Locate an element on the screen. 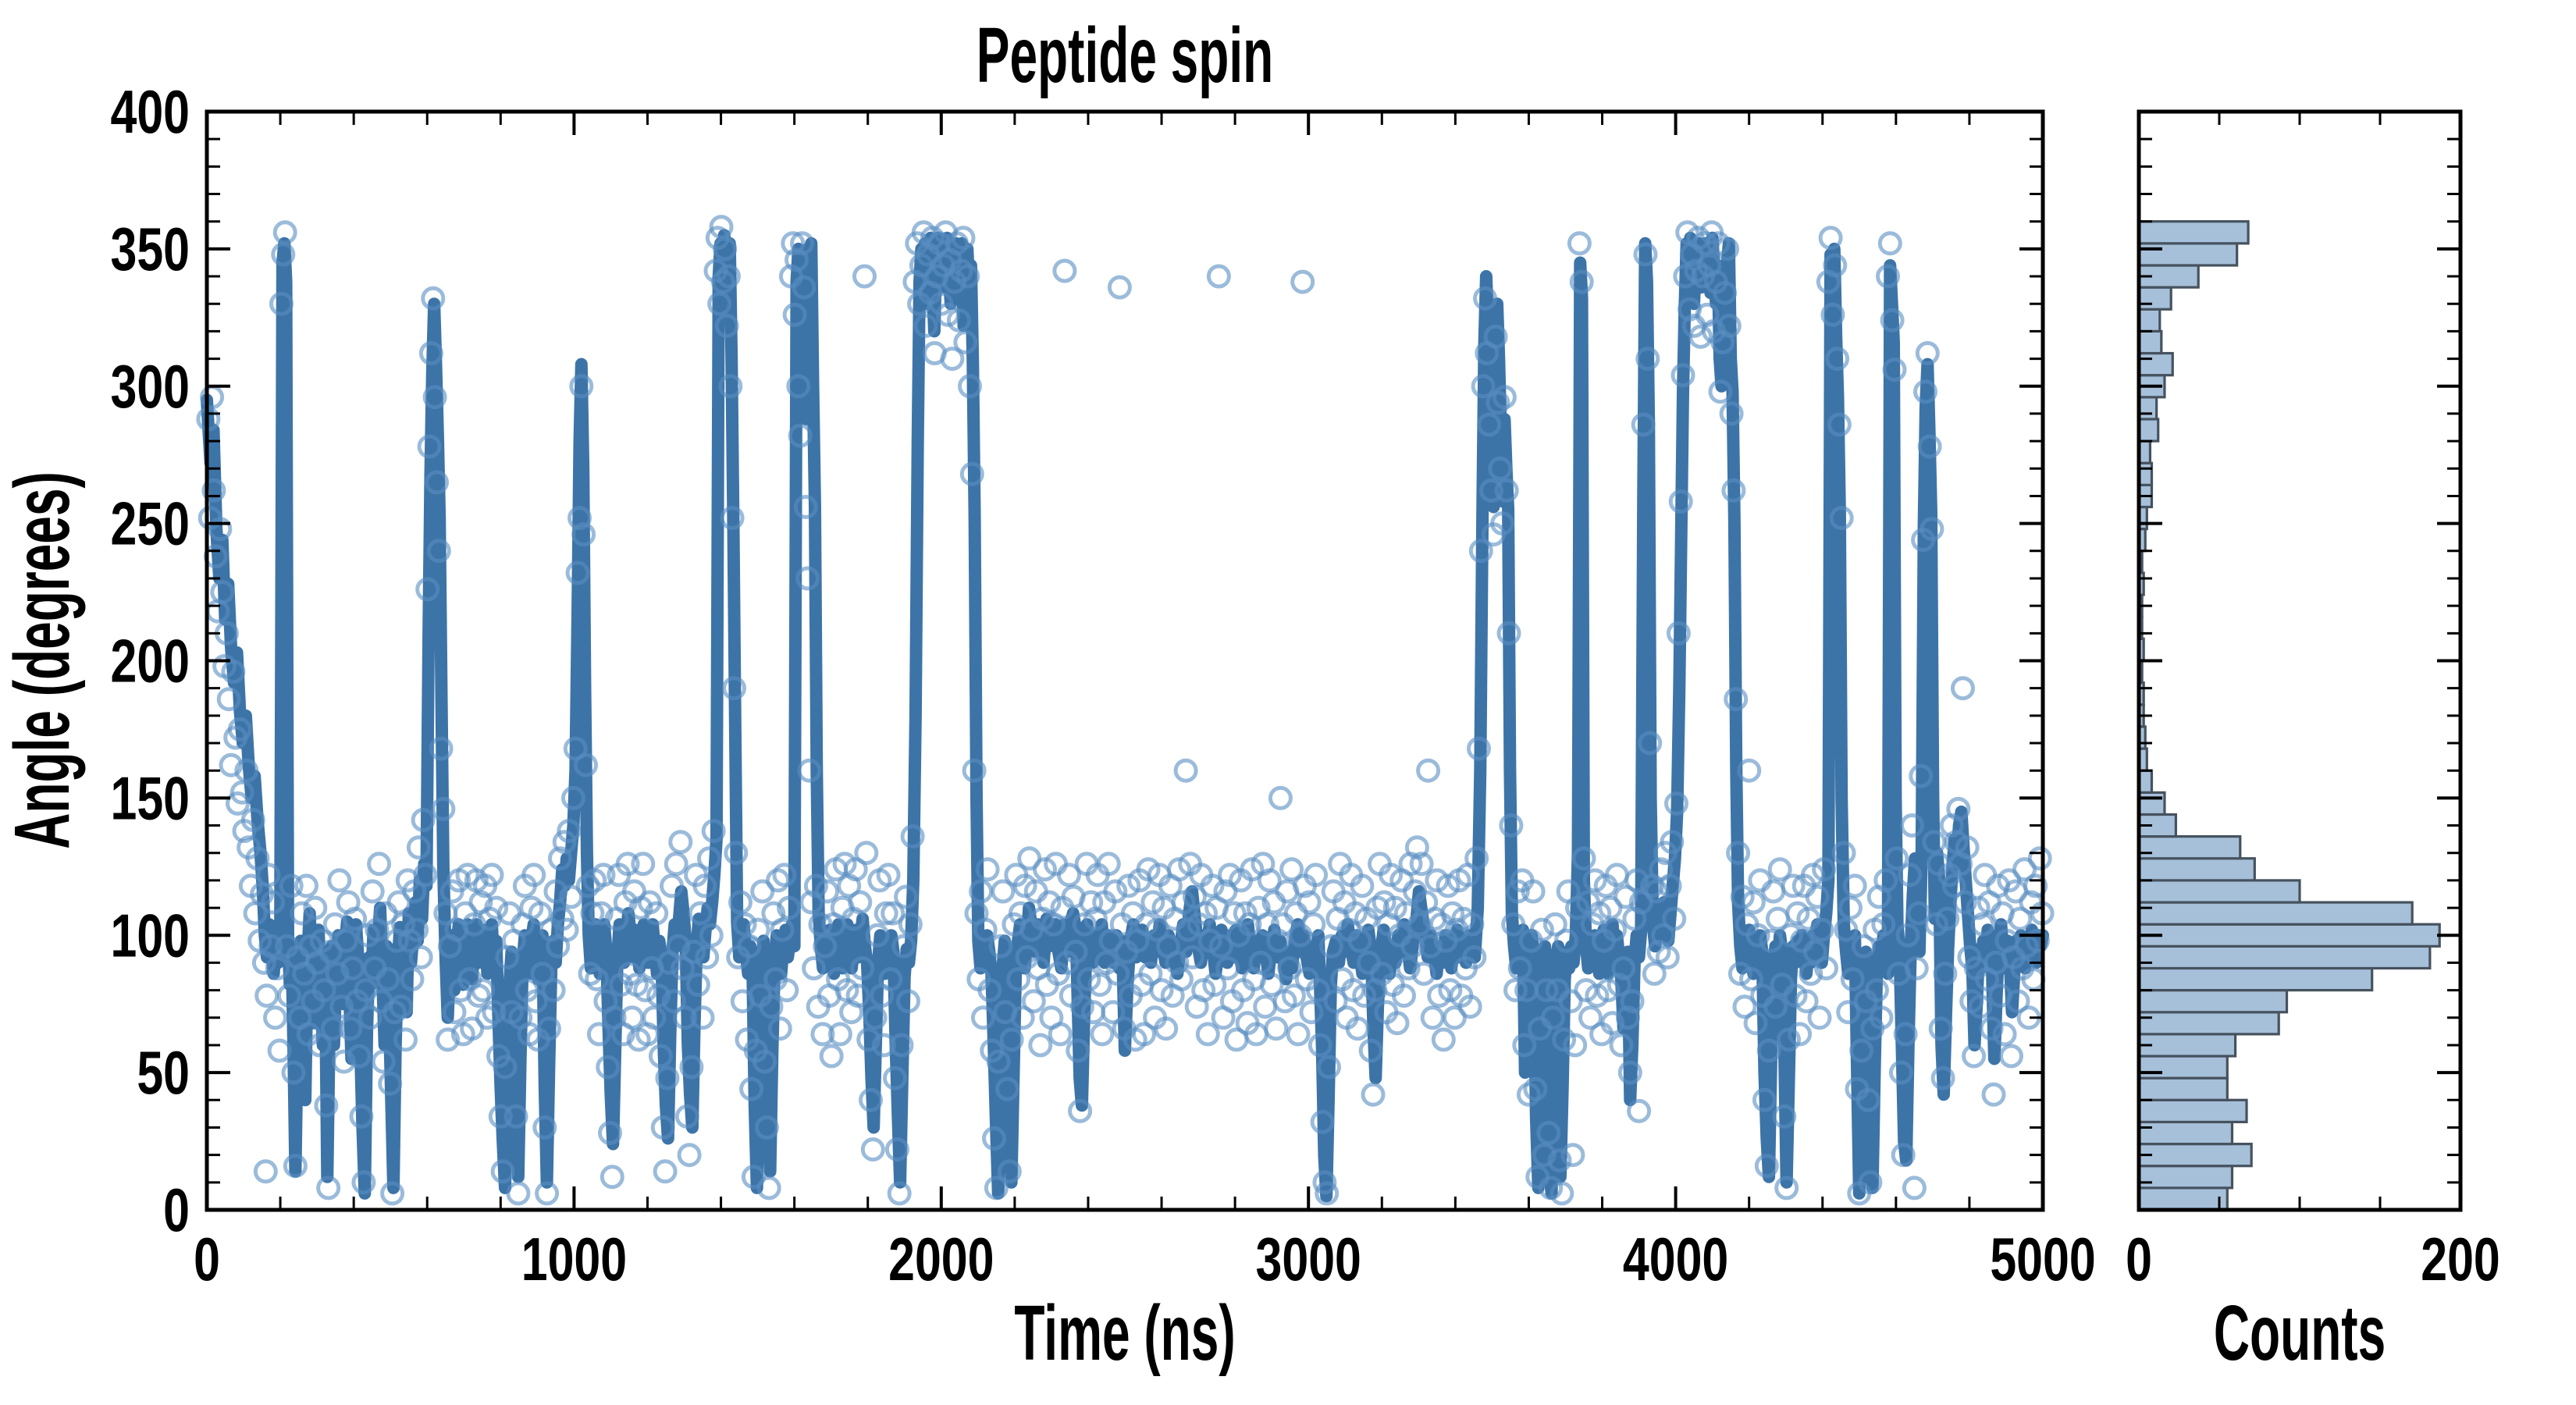 The width and height of the screenshot is (2576, 1405). y-tick-label: 100 is located at coordinates (150, 936).